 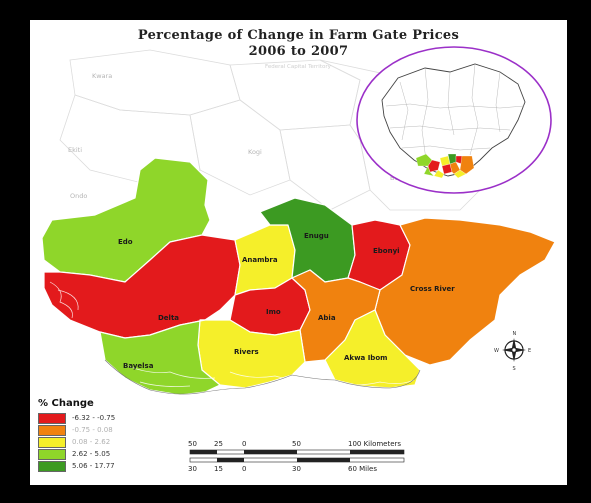 I want to click on label-abia: Abia, so click(x=327, y=318).